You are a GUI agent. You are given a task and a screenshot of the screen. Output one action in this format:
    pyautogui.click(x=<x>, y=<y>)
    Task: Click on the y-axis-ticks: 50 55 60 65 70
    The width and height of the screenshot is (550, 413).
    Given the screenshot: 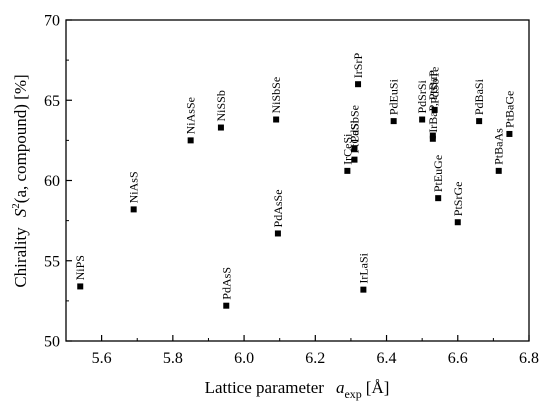 What is the action you would take?
    pyautogui.click(x=58, y=182)
    